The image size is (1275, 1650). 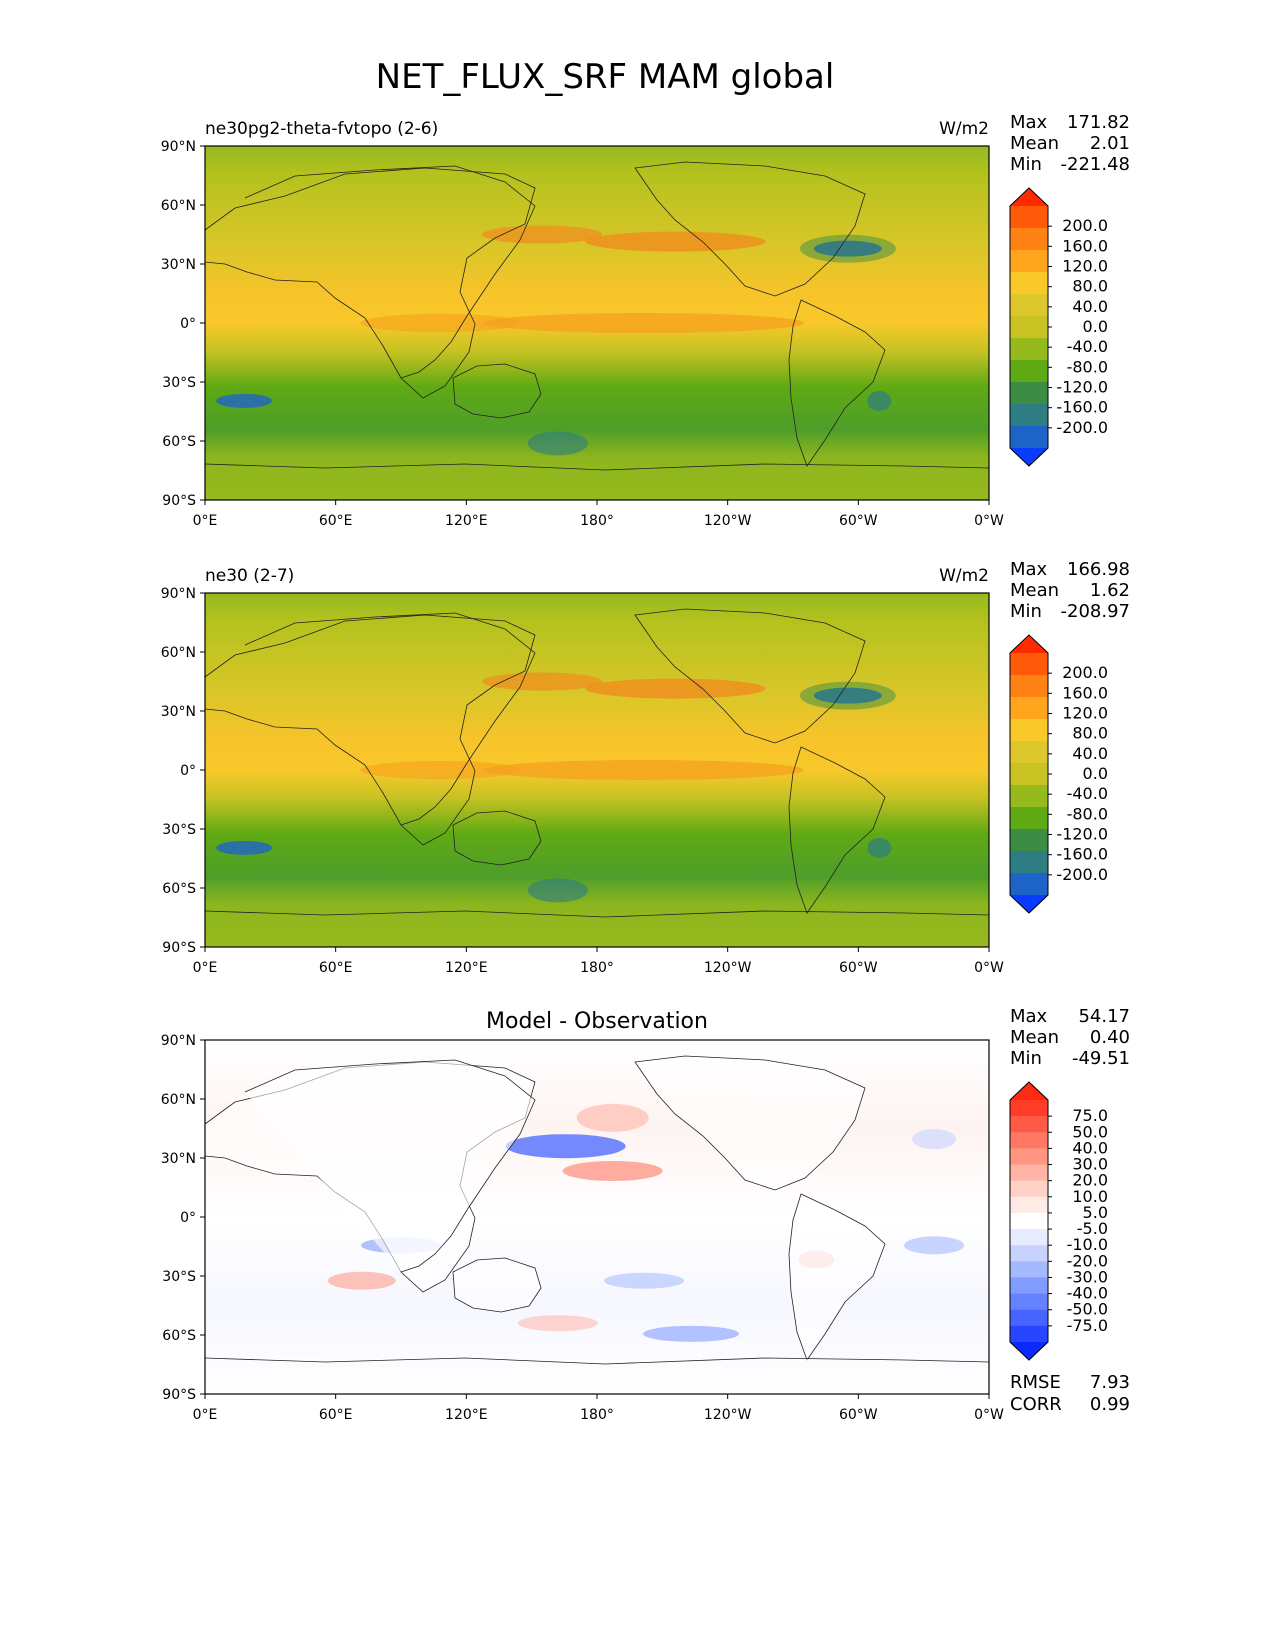 I want to click on colorbar-tick-label: 5.0, so click(x=1095, y=1212).